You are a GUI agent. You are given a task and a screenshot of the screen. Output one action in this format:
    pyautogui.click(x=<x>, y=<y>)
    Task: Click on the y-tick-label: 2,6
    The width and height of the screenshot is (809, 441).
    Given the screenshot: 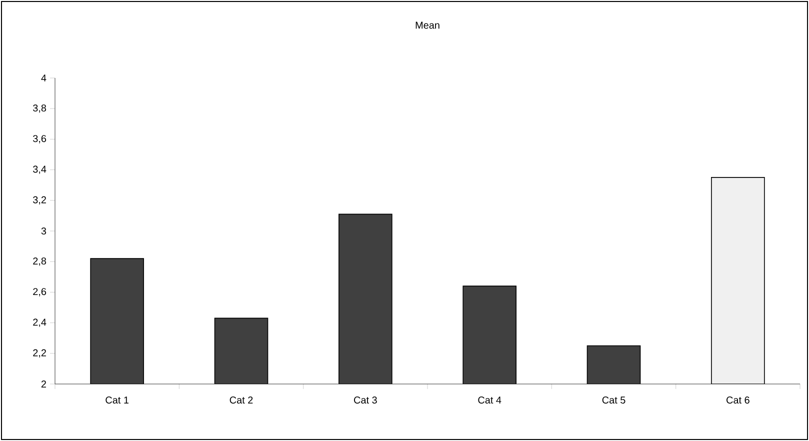 What is the action you would take?
    pyautogui.click(x=39, y=292)
    